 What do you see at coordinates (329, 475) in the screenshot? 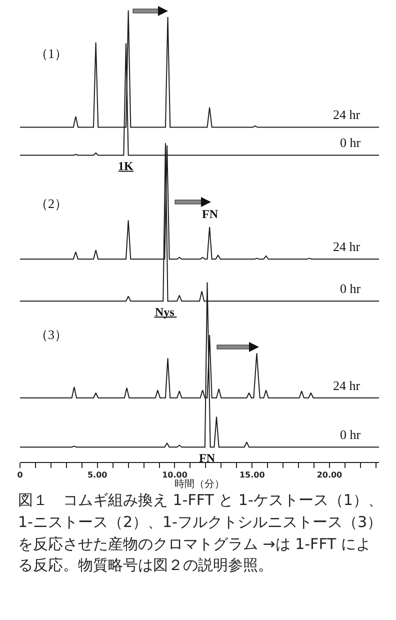
I see `x-tick-label: 20.00` at bounding box center [329, 475].